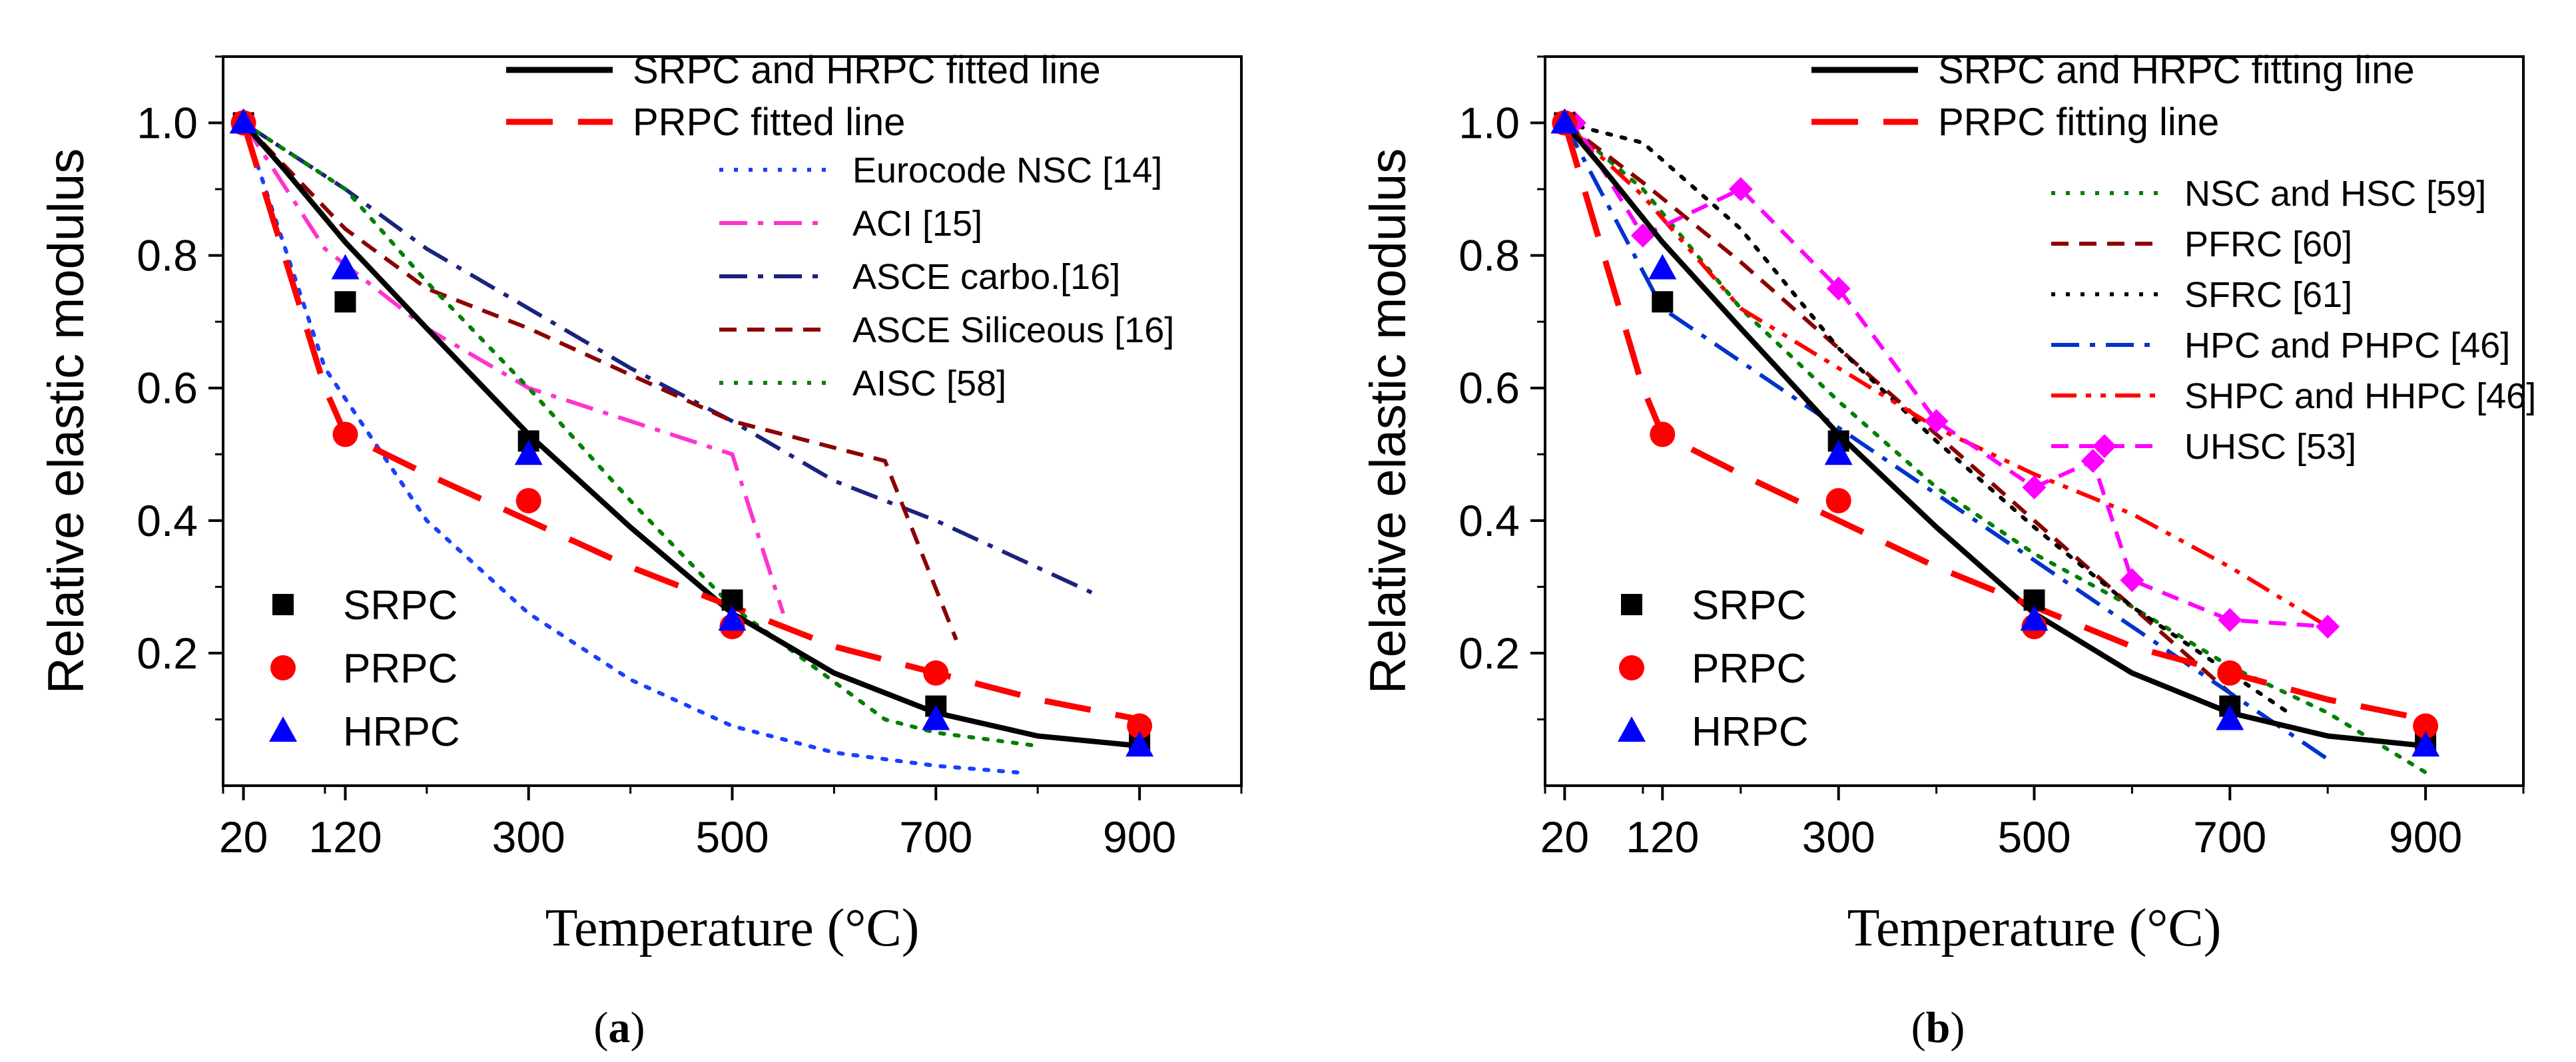 This screenshot has height=1062, width=2576. Describe the element at coordinates (2270, 447) in the screenshot. I see `legend-label: UHSC [53]` at that location.